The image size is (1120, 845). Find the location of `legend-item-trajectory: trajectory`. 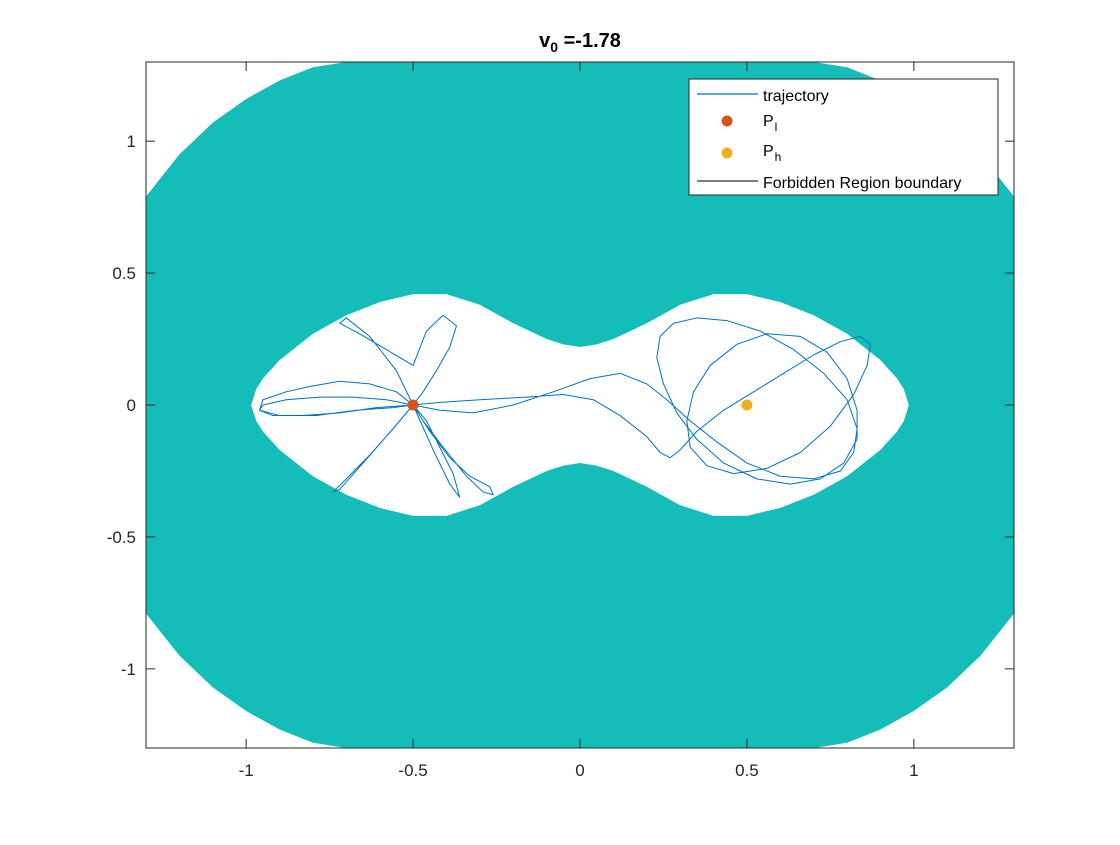

legend-item-trajectory: trajectory is located at coordinates (763, 96).